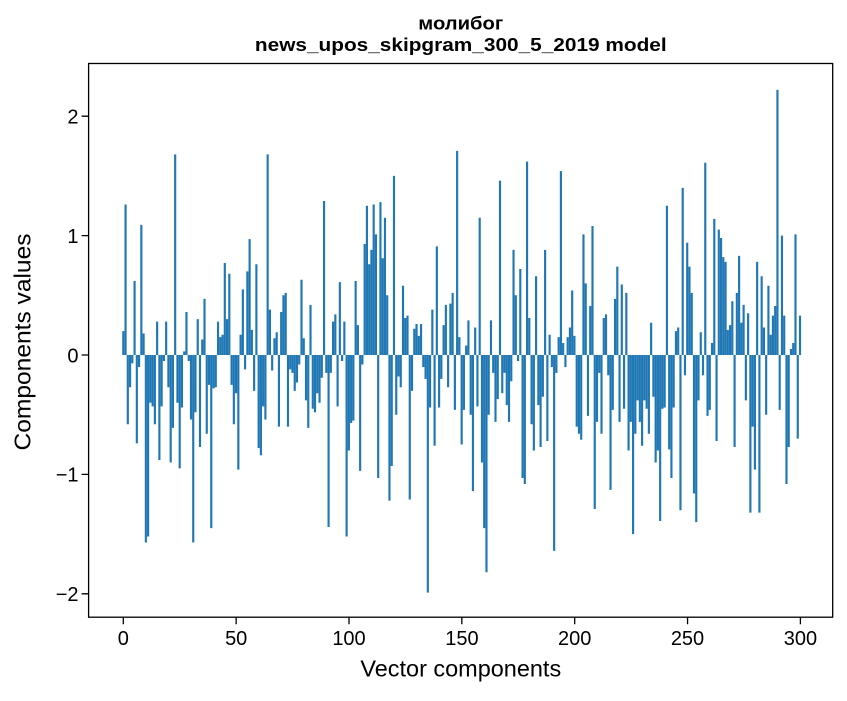 The height and width of the screenshot is (701, 847). I want to click on svg-text: 50, so click(236, 639).